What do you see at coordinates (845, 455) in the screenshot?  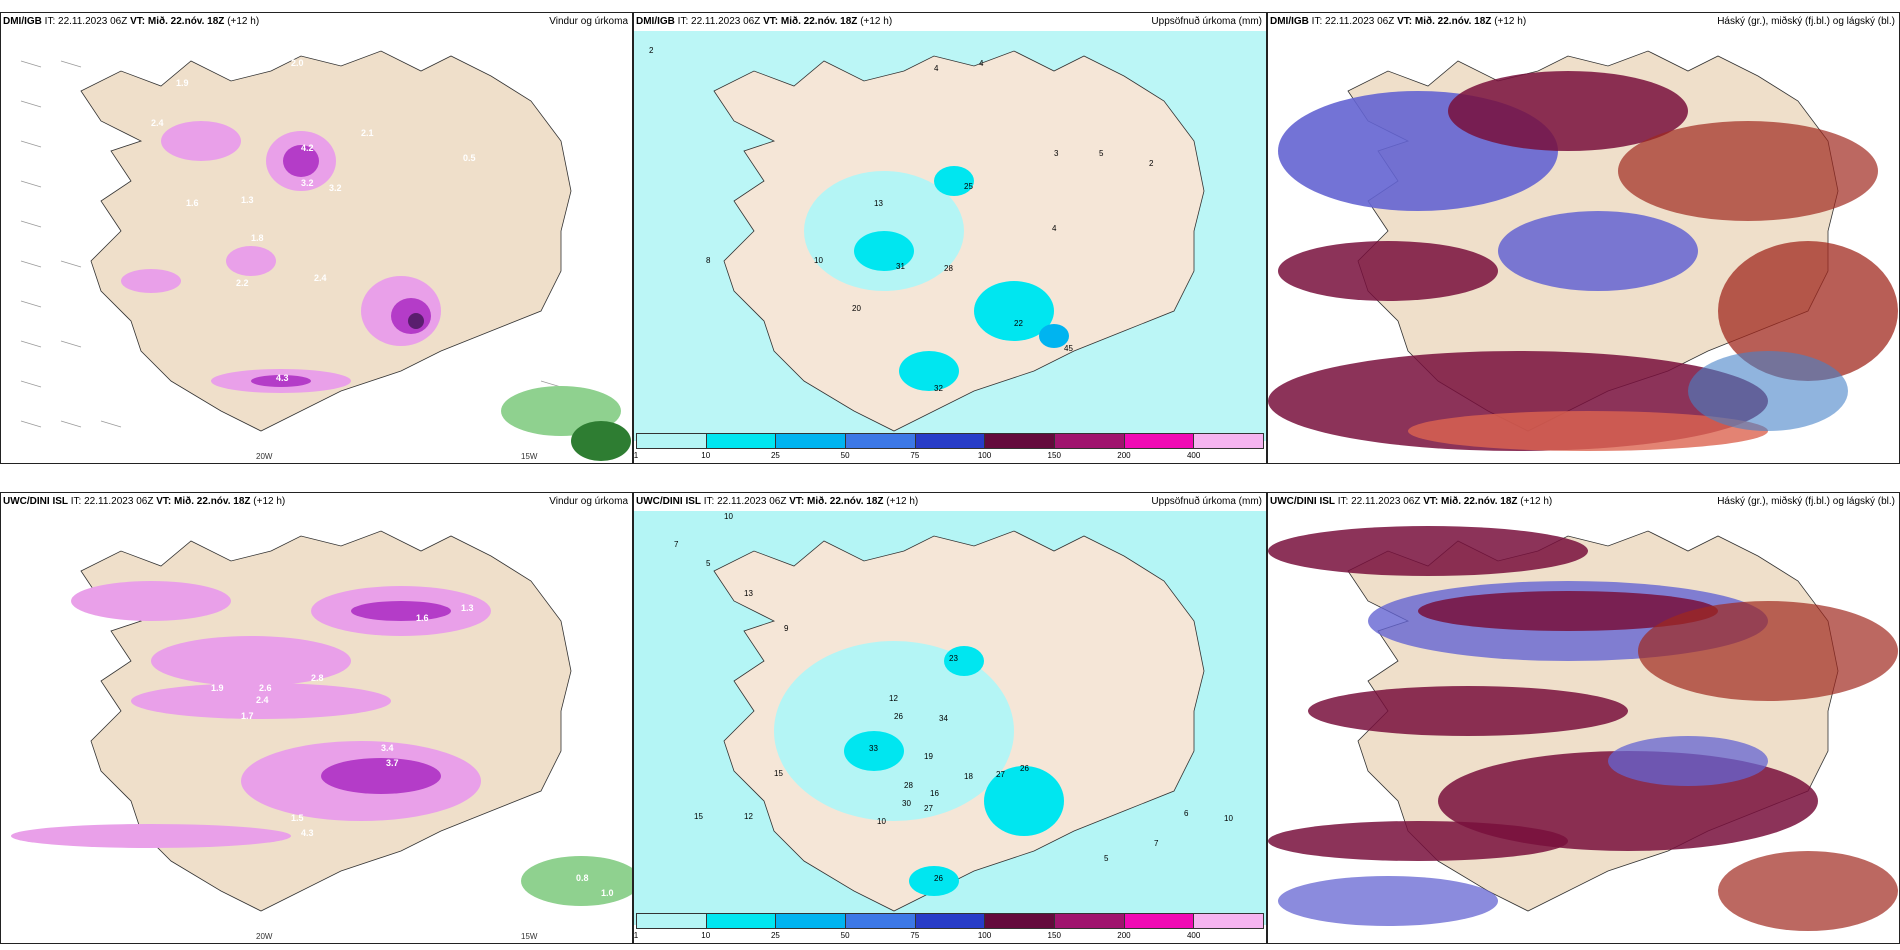 I see `colorbar-tick: 50` at bounding box center [845, 455].